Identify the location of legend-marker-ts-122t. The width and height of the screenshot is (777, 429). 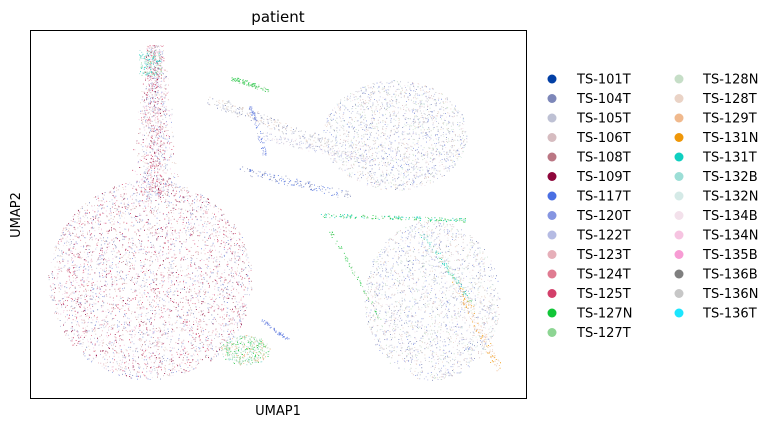
(552, 235).